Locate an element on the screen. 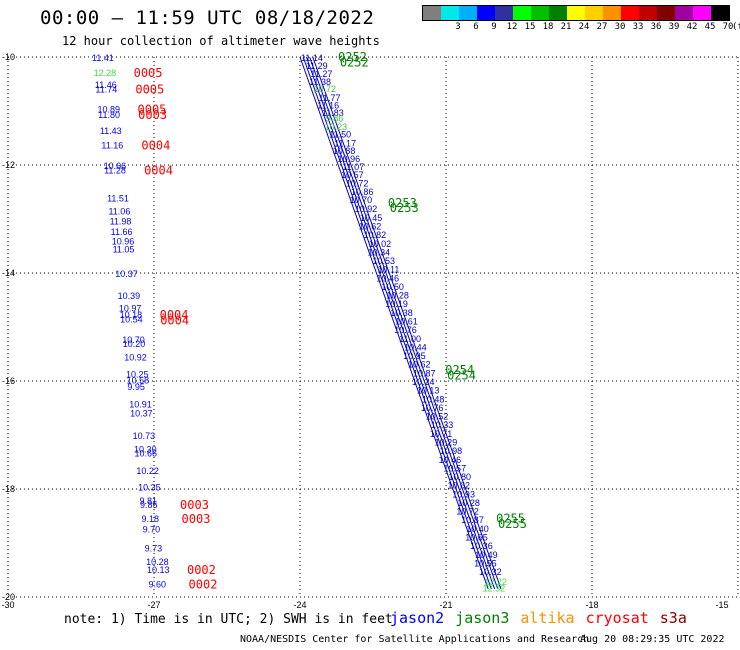 The height and width of the screenshot is (650, 740). color-scale-unit: (ft) is located at coordinates (736, 27).